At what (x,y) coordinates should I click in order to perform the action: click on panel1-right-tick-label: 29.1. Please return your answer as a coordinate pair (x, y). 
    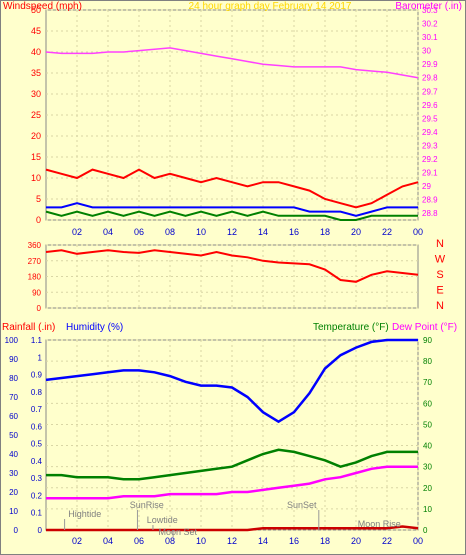
    Looking at the image, I should click on (430, 173).